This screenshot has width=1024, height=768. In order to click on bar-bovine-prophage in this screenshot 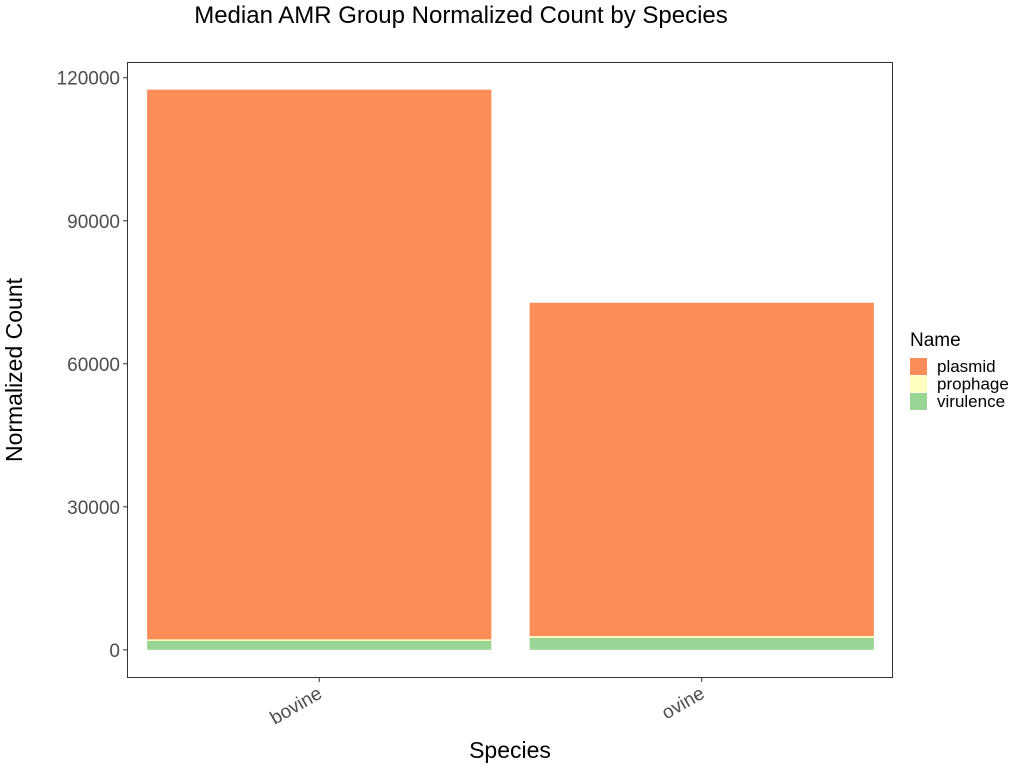, I will do `click(319, 640)`.